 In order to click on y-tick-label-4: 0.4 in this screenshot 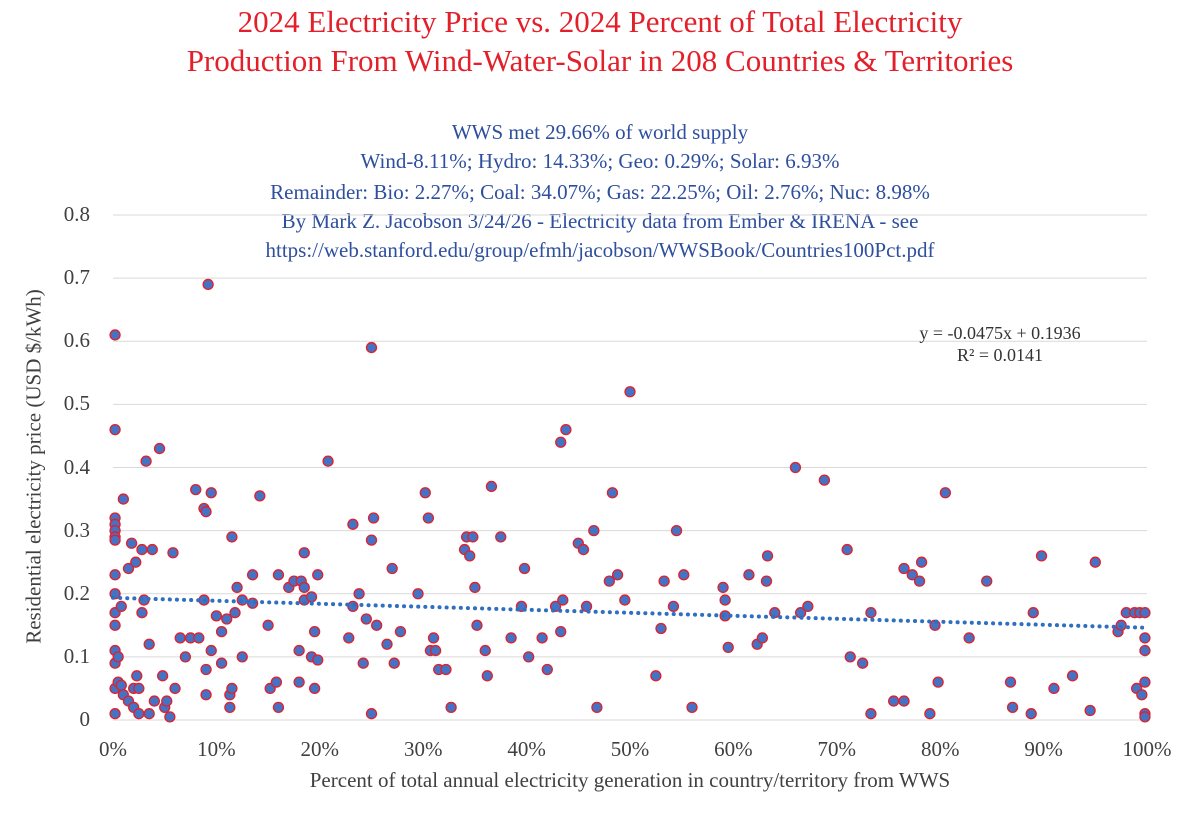, I will do `click(76, 466)`.